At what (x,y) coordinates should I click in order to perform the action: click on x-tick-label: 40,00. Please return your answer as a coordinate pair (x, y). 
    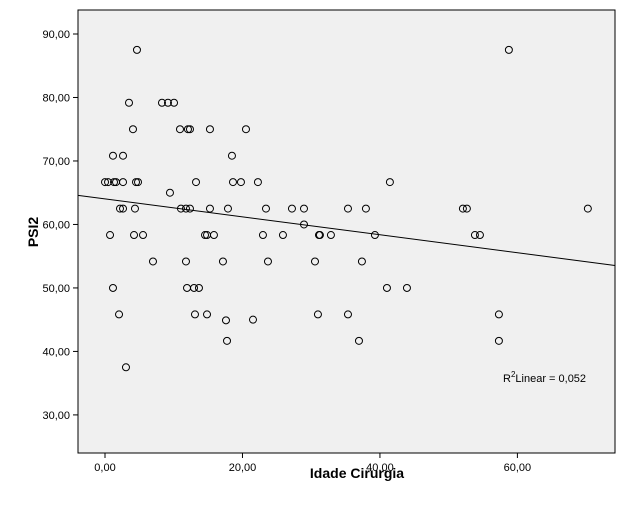
    Looking at the image, I should click on (380, 468).